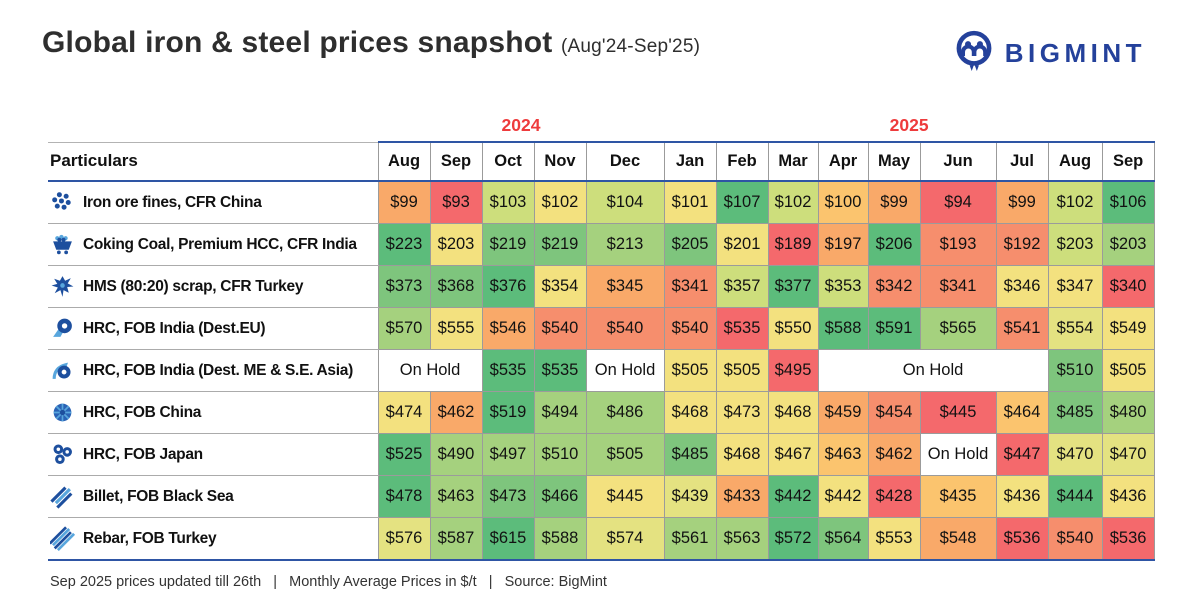 This screenshot has width=1200, height=600. Describe the element at coordinates (560, 286) in the screenshot. I see `price-cell: $354` at that location.